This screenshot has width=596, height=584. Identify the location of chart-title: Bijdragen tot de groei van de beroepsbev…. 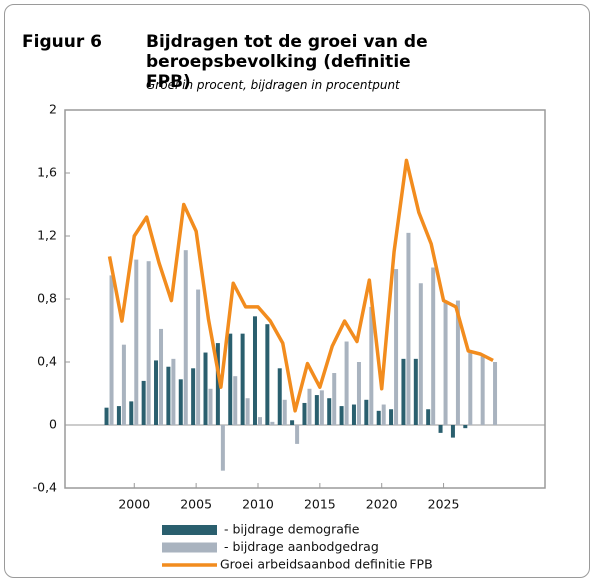
(287, 62).